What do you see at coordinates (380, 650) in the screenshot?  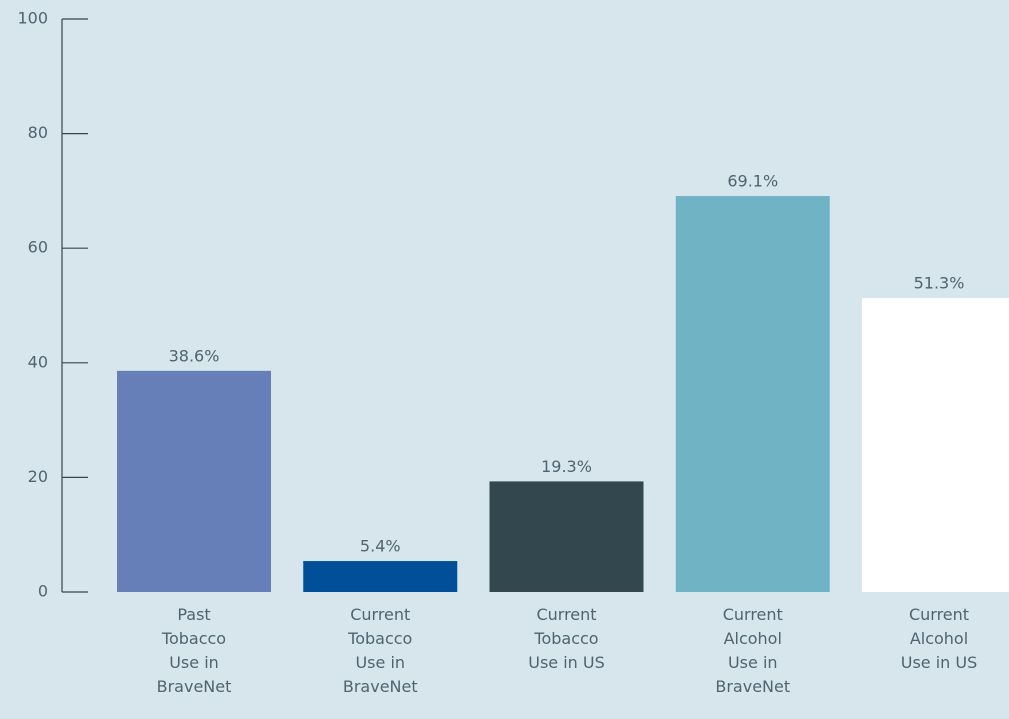 I see `x-tick-label: Current Tobacco Use in BraveNet` at bounding box center [380, 650].